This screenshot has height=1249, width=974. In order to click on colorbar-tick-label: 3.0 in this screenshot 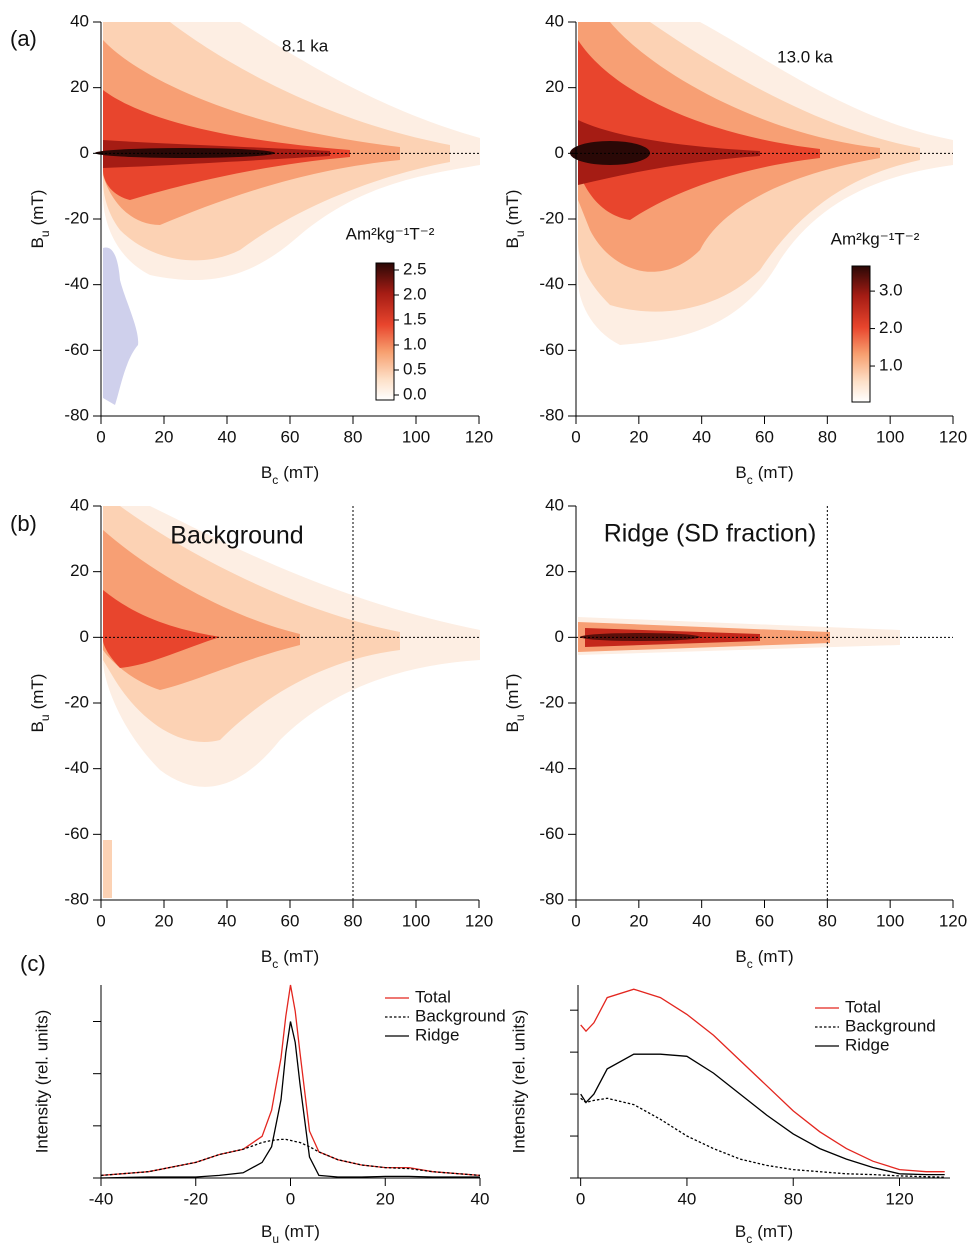, I will do `click(891, 290)`.